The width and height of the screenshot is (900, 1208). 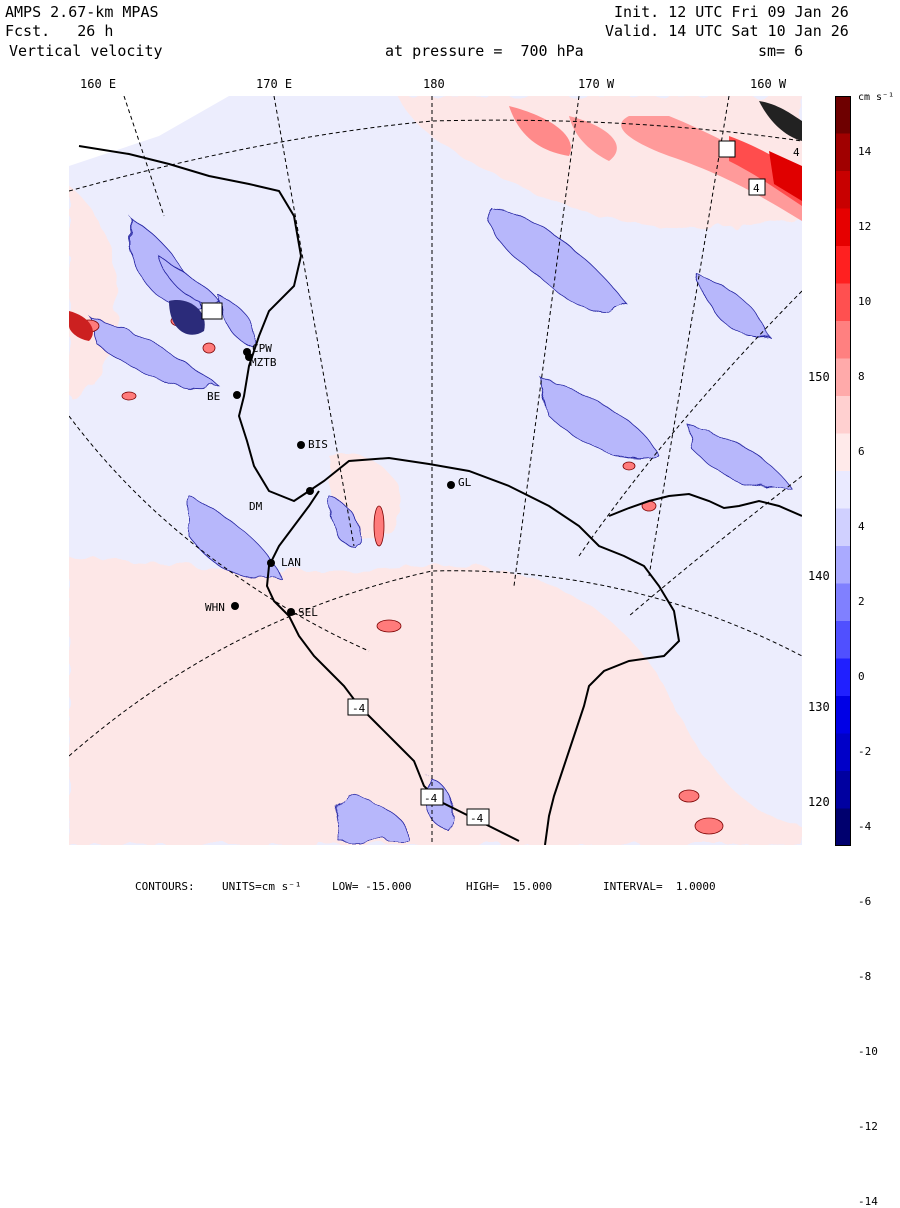 I want to click on contour-label-4a: 4, so click(x=796, y=152).